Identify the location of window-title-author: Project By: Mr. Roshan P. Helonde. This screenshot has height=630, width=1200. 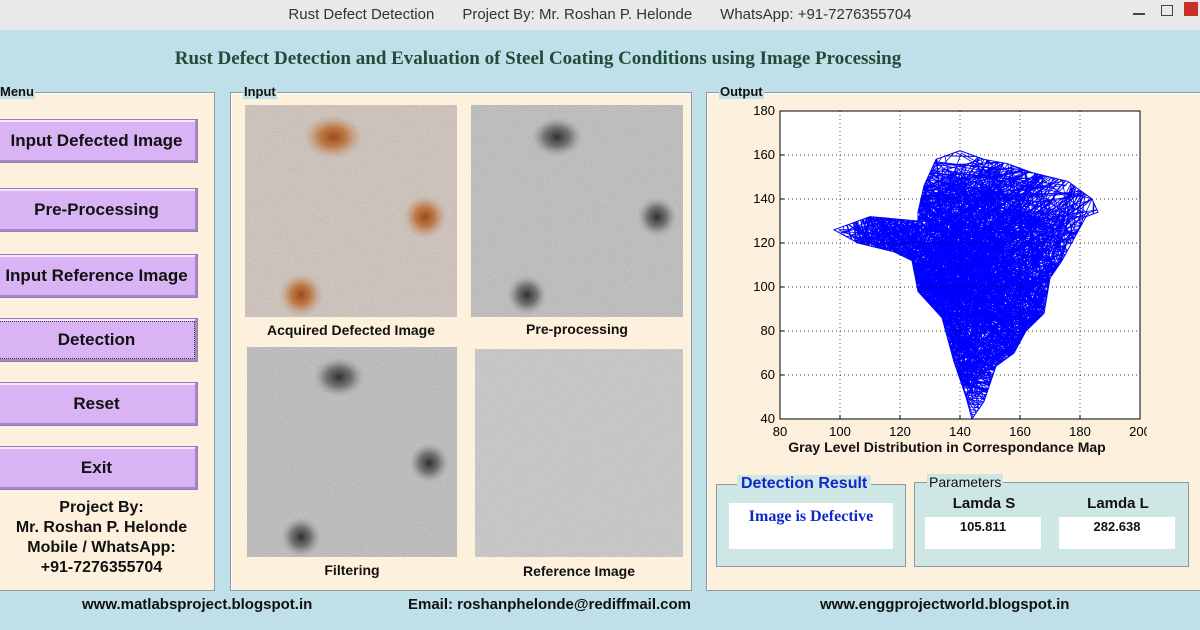
(577, 14).